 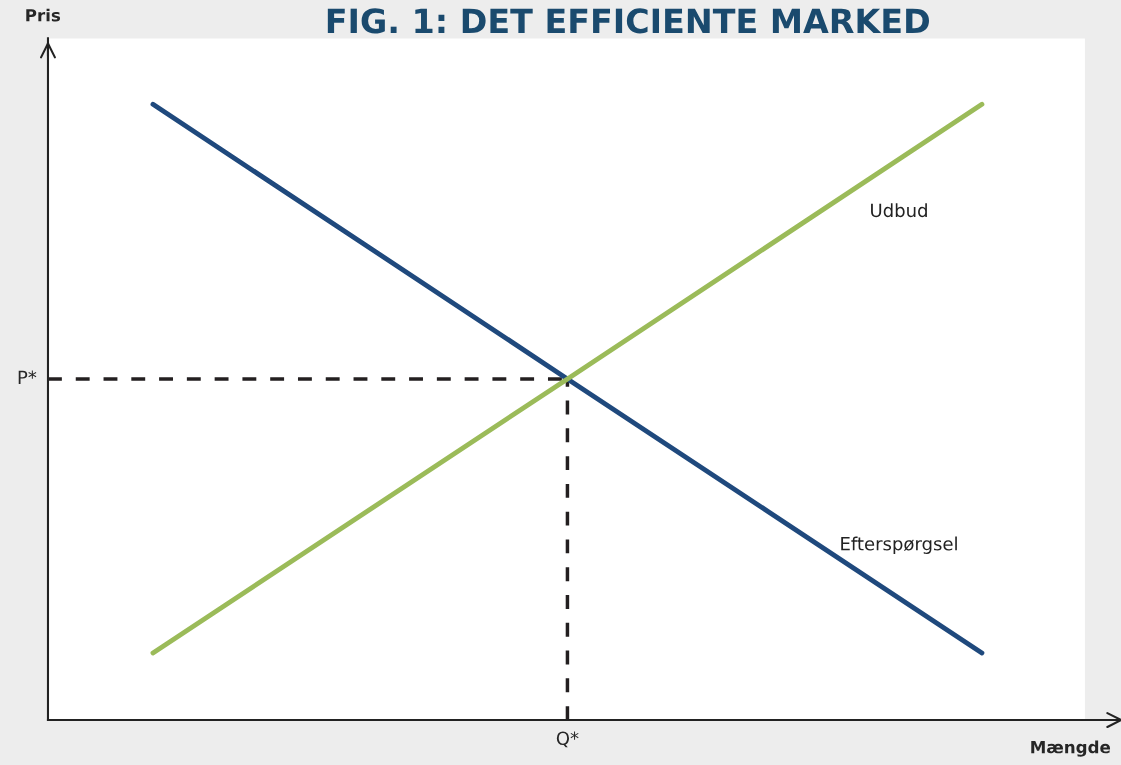 I want to click on text: Q*, so click(x=567, y=739).